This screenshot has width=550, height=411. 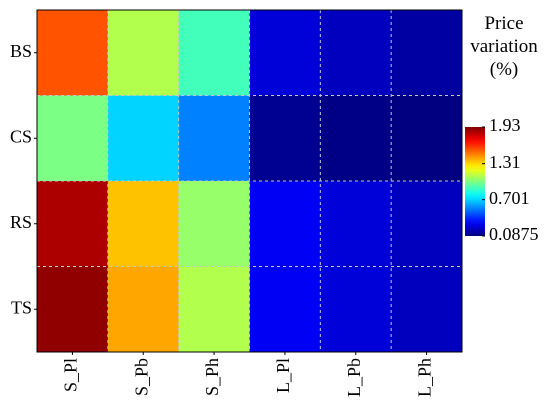 What do you see at coordinates (354, 377) in the screenshot?
I see `x-tick-label: L_Pb` at bounding box center [354, 377].